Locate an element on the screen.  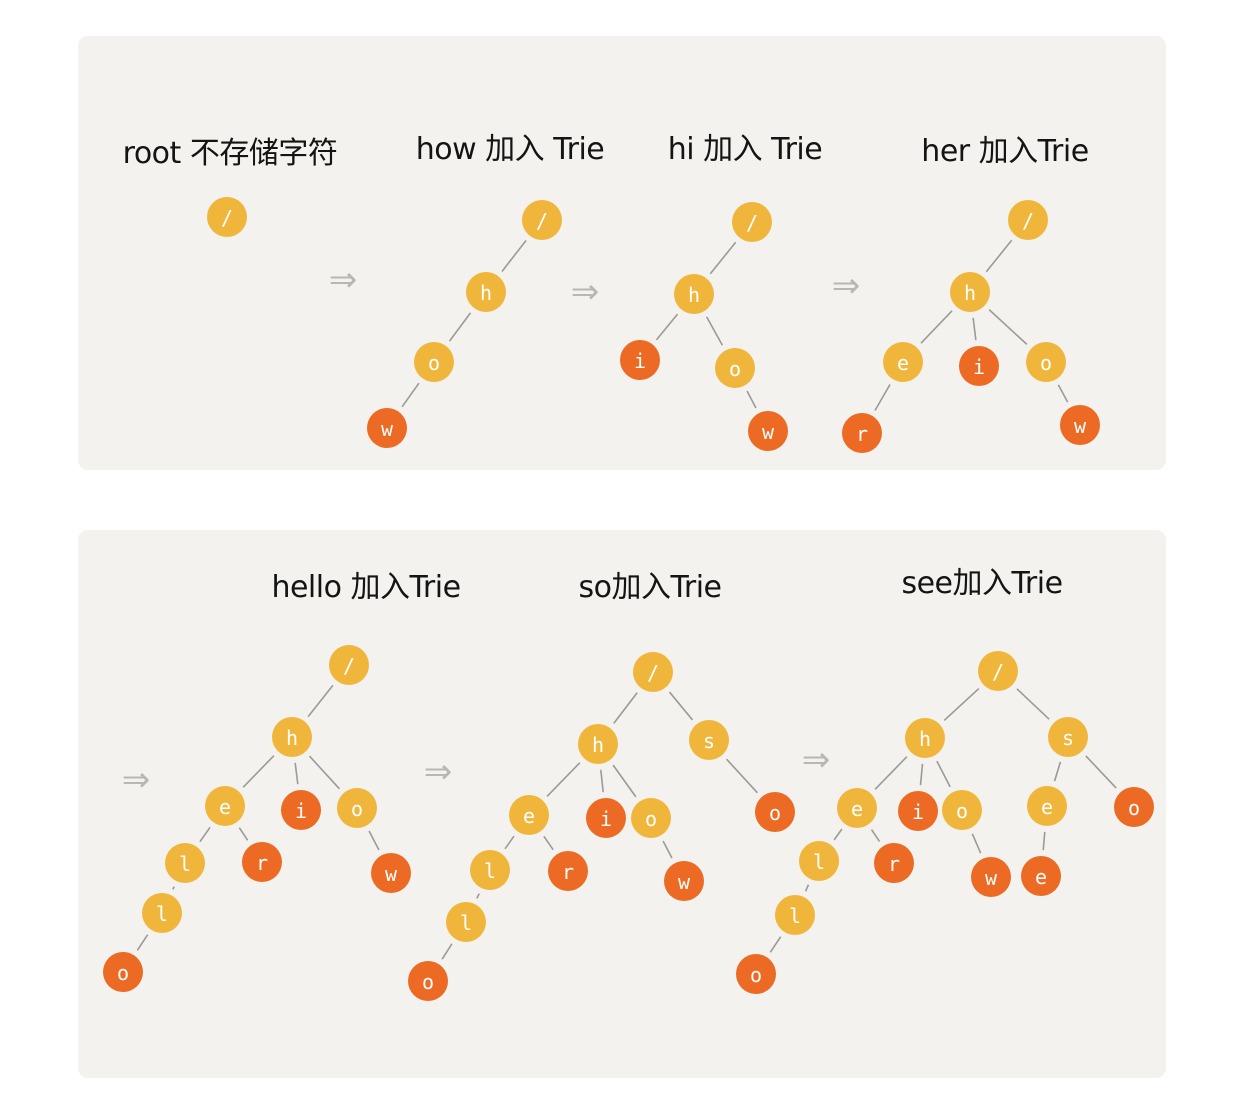
trie-node-label: w is located at coordinates (991, 878).